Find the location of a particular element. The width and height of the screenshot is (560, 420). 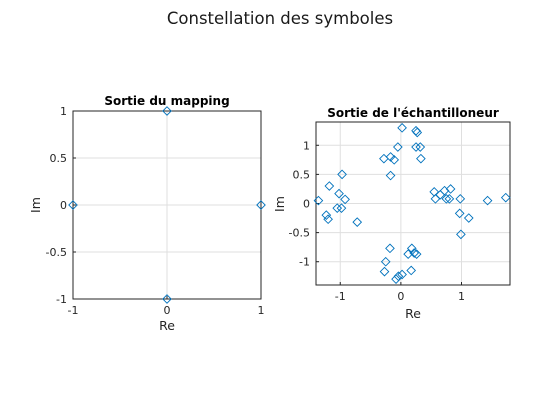

plot-mapping-ylabel: Im is located at coordinates (35, 205).